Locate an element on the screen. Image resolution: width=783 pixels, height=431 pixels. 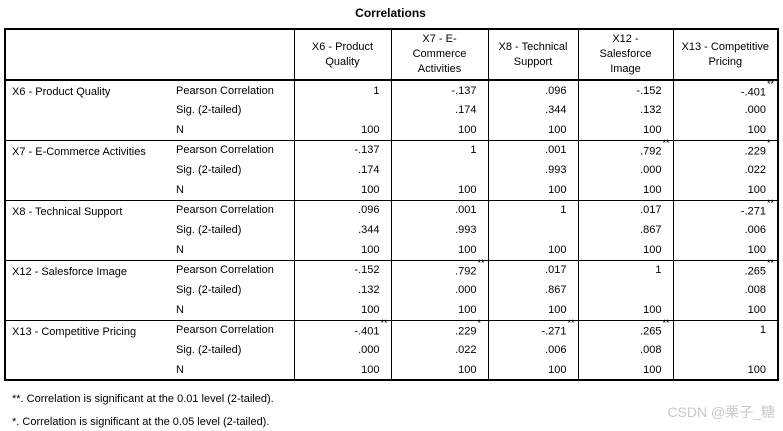
column-header-x6: X6 - Product Quality is located at coordinates (342, 55).